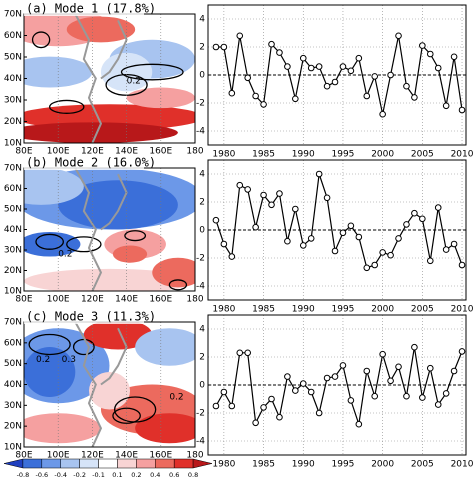 Image resolution: width=474 pixels, height=488 pixels. What do you see at coordinates (160, 456) in the screenshot?
I see `x-tick-label: 160E` at bounding box center [160, 456].